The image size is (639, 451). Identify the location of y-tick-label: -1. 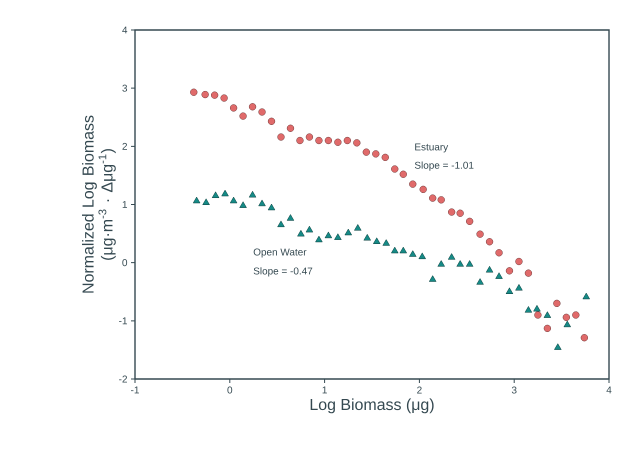
(123, 320).